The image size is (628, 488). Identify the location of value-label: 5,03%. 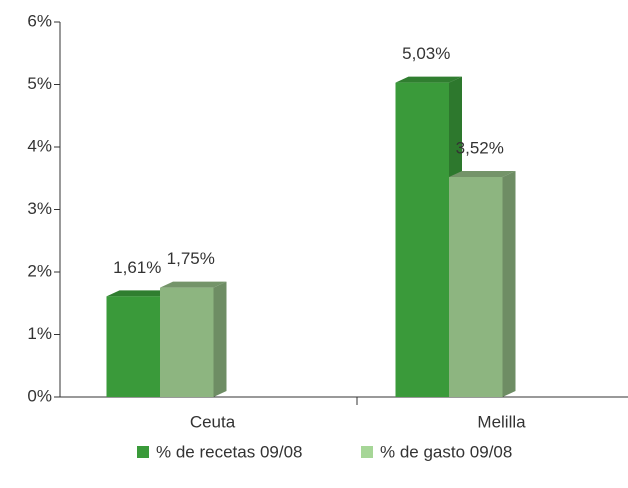
(426, 53).